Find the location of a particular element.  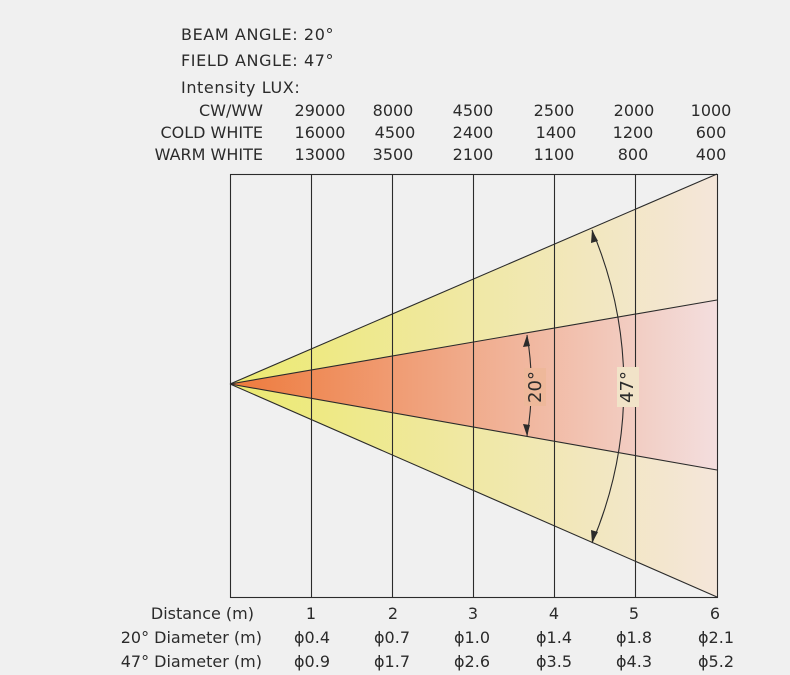

lux-value: 16000 is located at coordinates (320, 132).